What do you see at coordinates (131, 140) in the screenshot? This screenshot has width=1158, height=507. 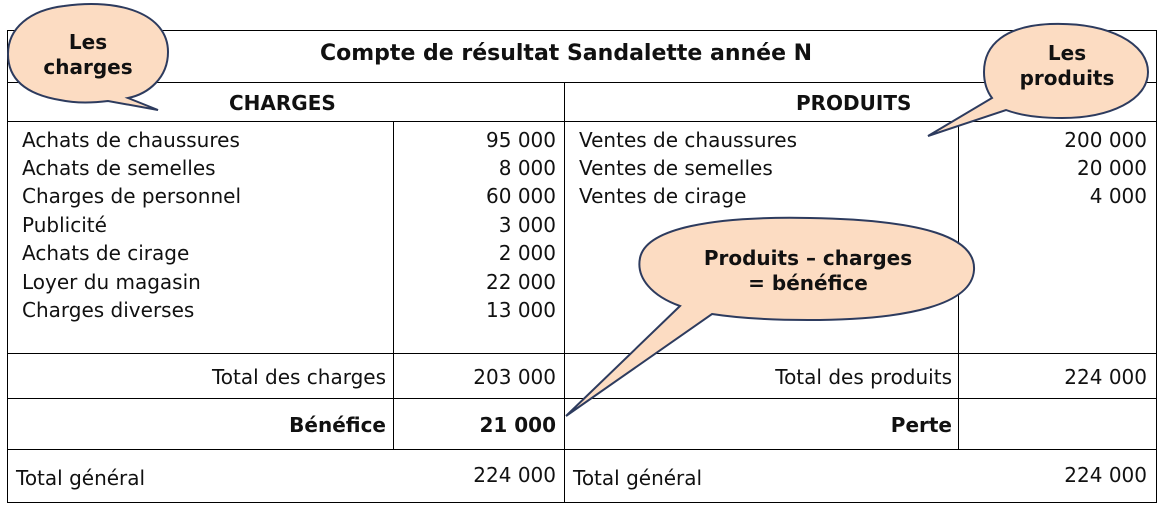 I see `charge-label: Achats de chaussures` at bounding box center [131, 140].